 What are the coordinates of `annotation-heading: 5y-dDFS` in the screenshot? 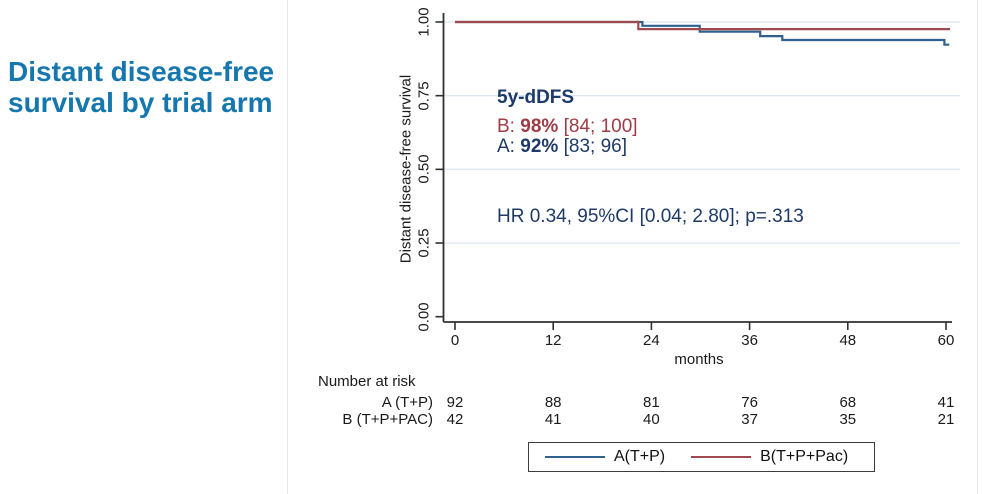 It's located at (536, 97).